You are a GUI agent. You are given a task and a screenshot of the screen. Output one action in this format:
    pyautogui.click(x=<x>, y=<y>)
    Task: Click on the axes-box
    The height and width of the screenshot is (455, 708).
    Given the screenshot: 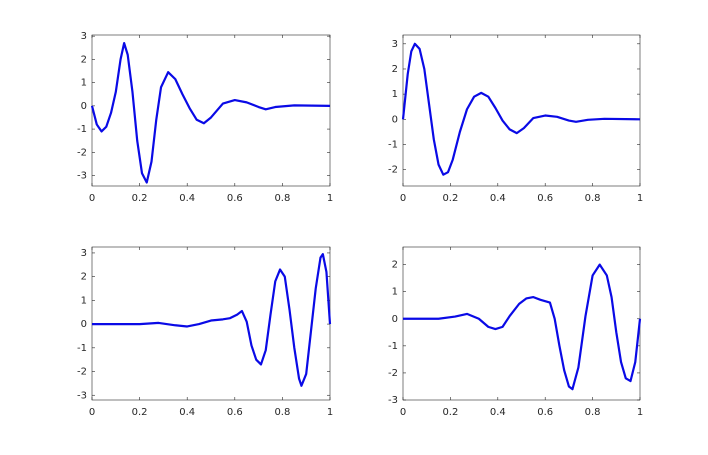 What is the action you would take?
    pyautogui.click(x=211, y=110)
    